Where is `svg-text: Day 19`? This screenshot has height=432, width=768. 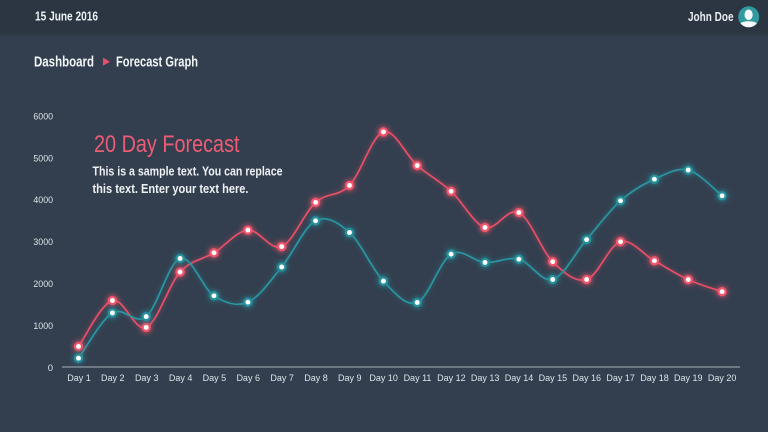
svg-text: Day 19 is located at coordinates (688, 378).